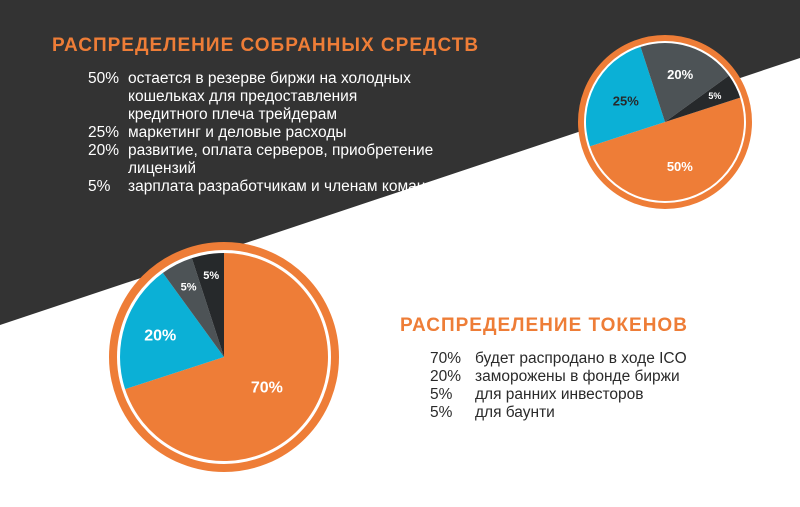 The height and width of the screenshot is (507, 800). Describe the element at coordinates (581, 358) in the screenshot. I see `tokens-item-text: будет распродано в ходе ICO` at that location.